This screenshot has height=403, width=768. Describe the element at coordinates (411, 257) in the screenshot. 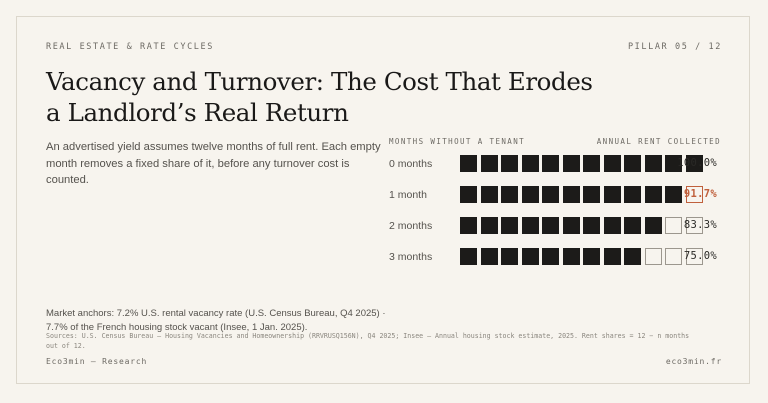

I see `row-label: 3 months` at that location.